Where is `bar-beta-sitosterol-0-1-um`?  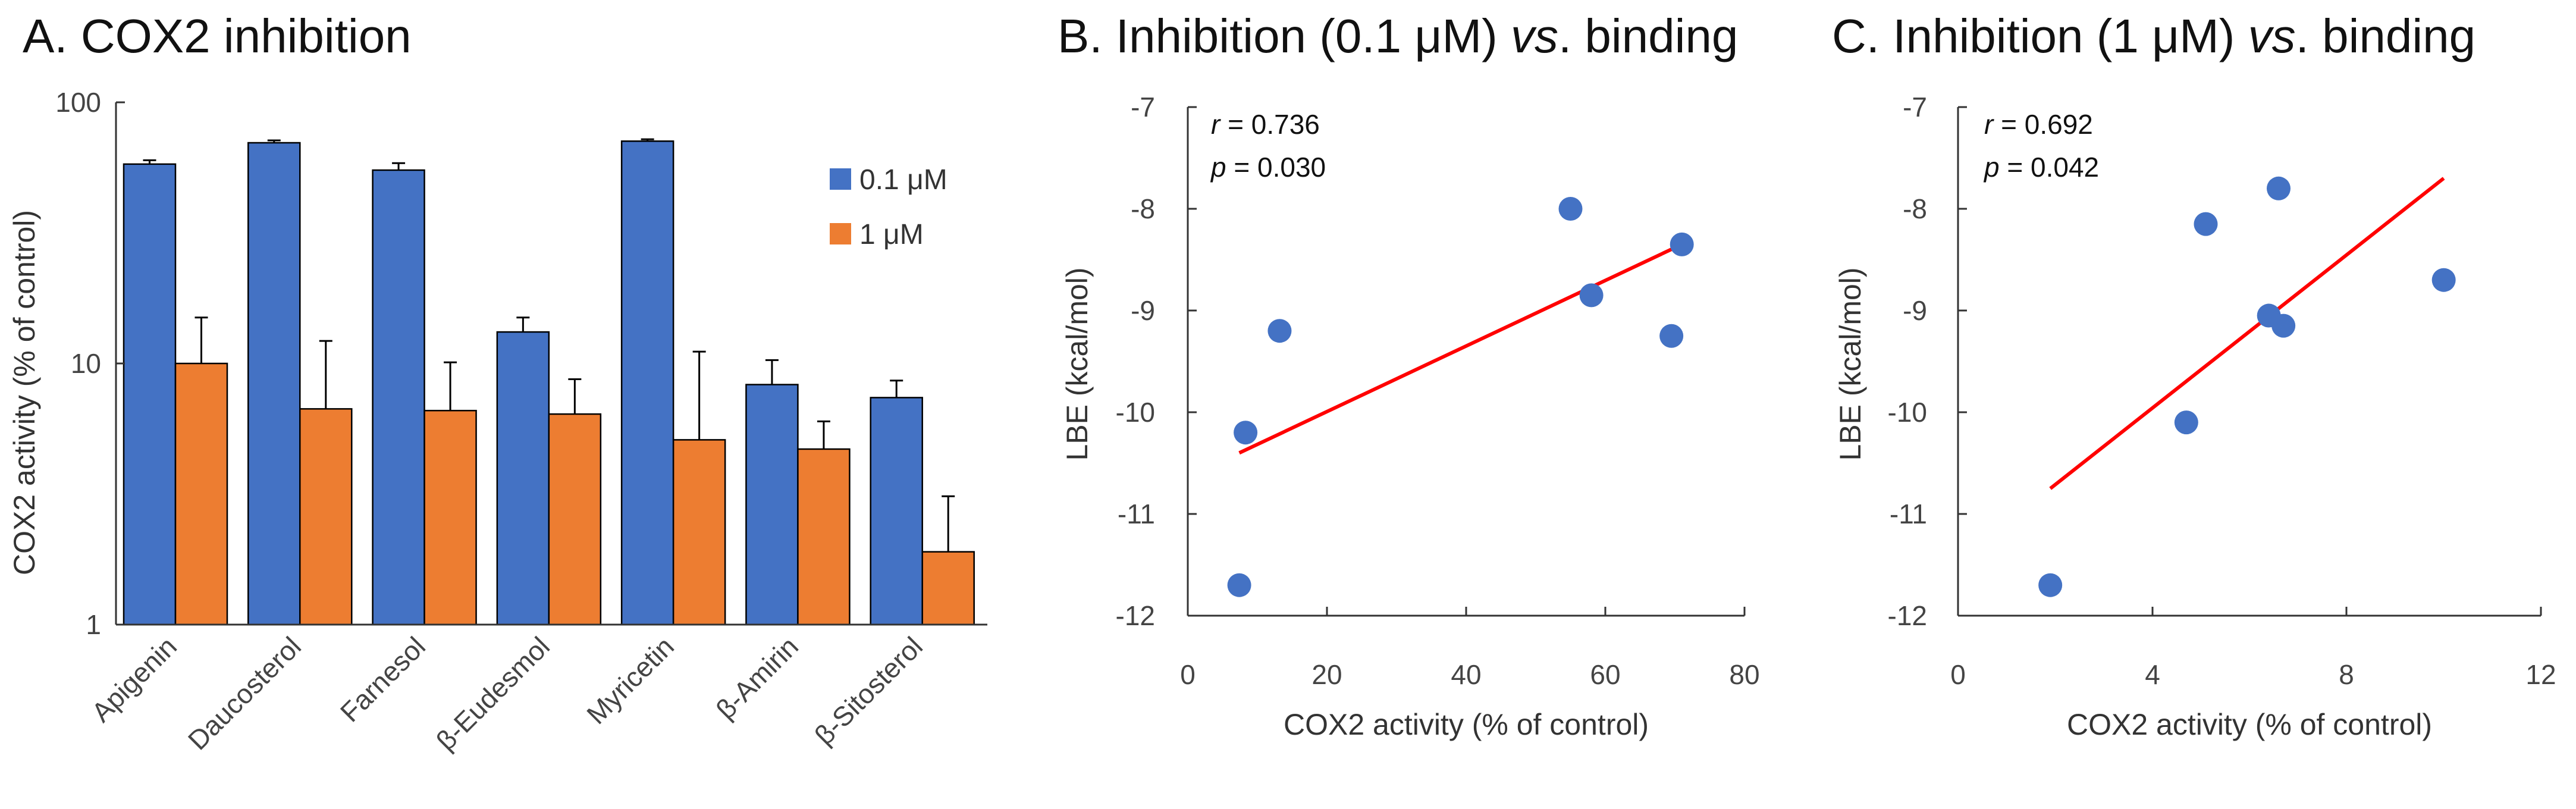 bar-beta-sitosterol-0-1-um is located at coordinates (896, 511).